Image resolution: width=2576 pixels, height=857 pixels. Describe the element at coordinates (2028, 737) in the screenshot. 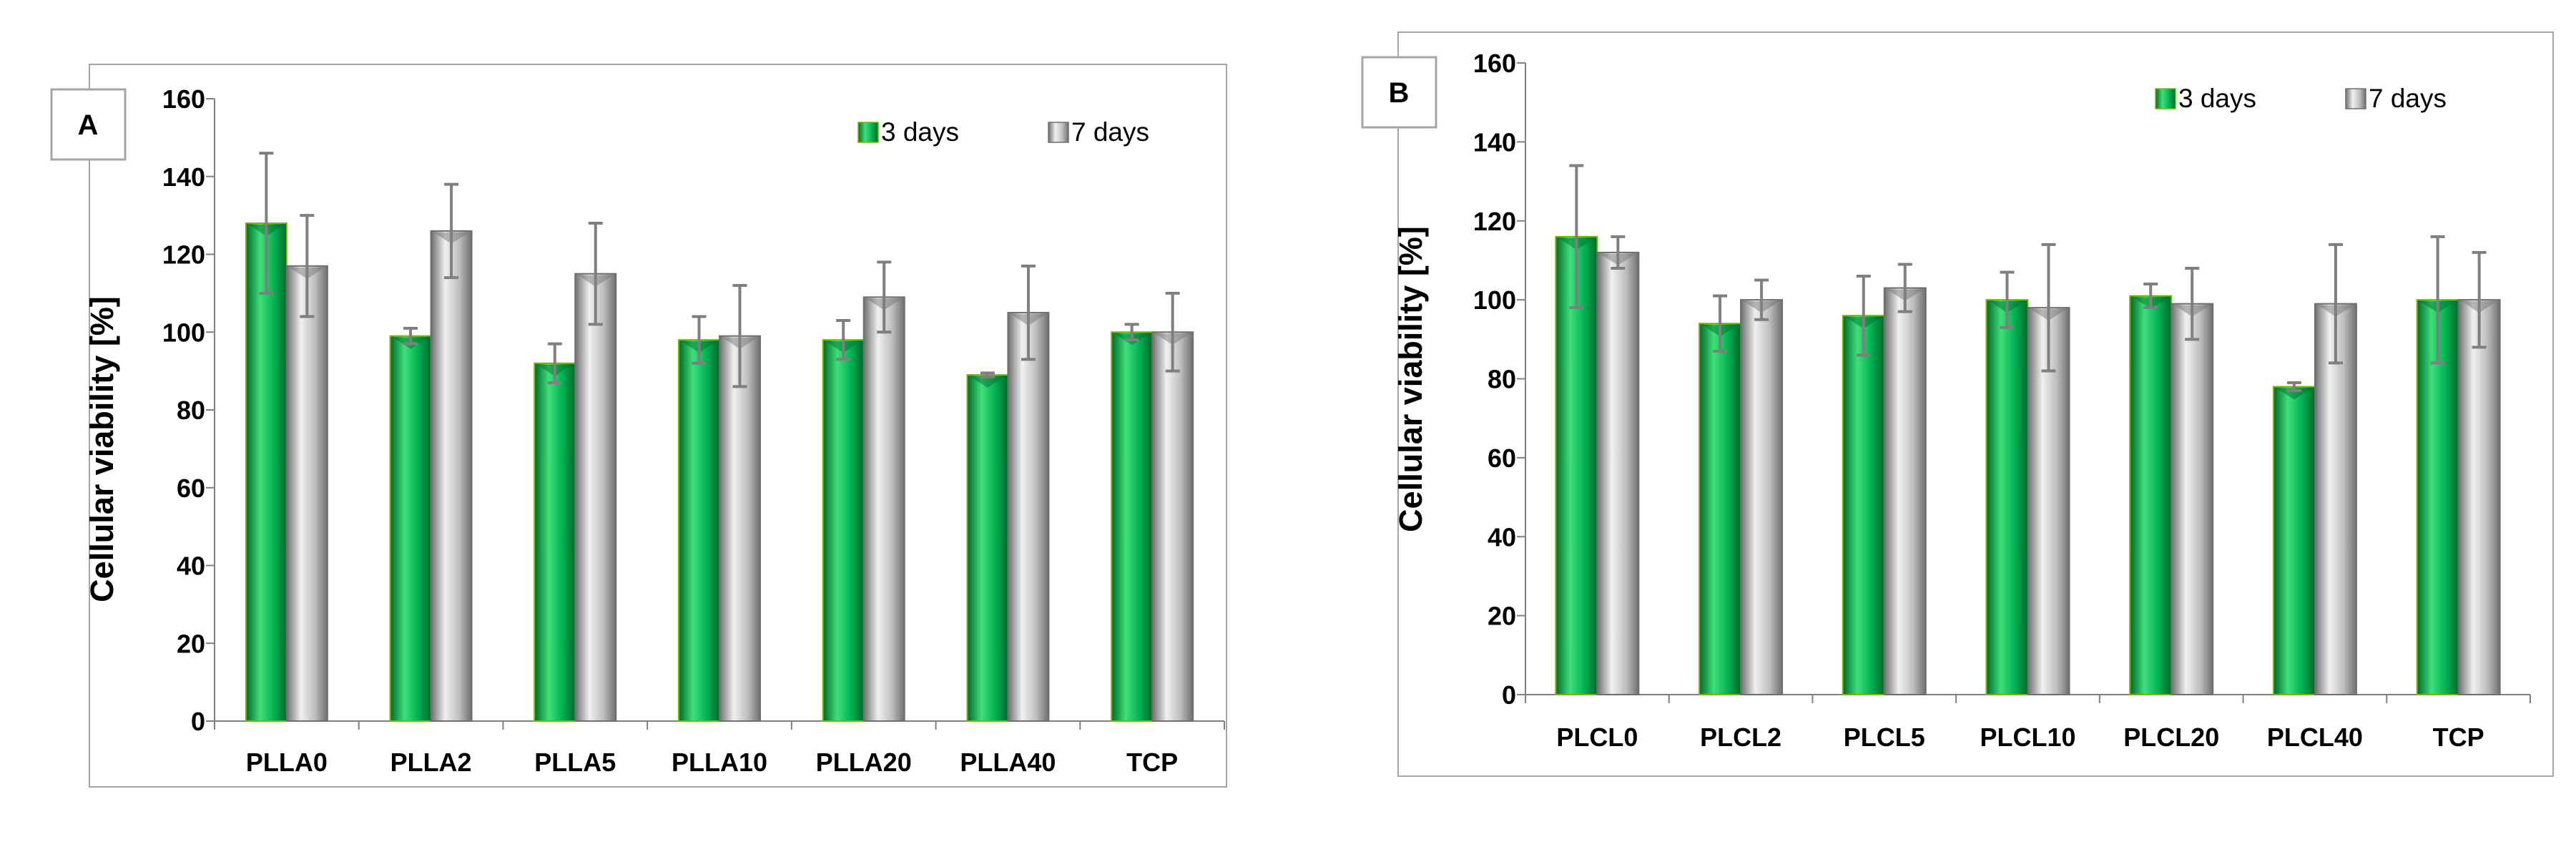

I see `x-tick-label: PLCL10` at that location.